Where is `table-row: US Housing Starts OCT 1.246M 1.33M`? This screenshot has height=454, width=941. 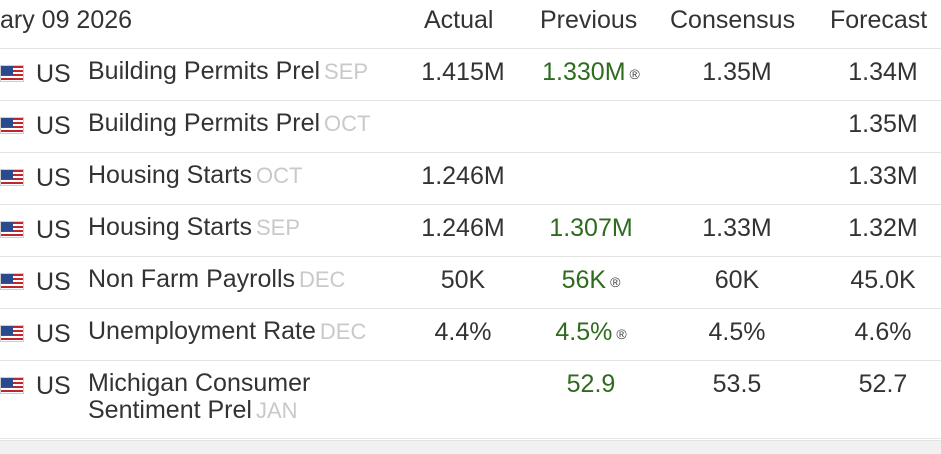
table-row: US Housing Starts OCT 1.246M 1.33M is located at coordinates (470, 179).